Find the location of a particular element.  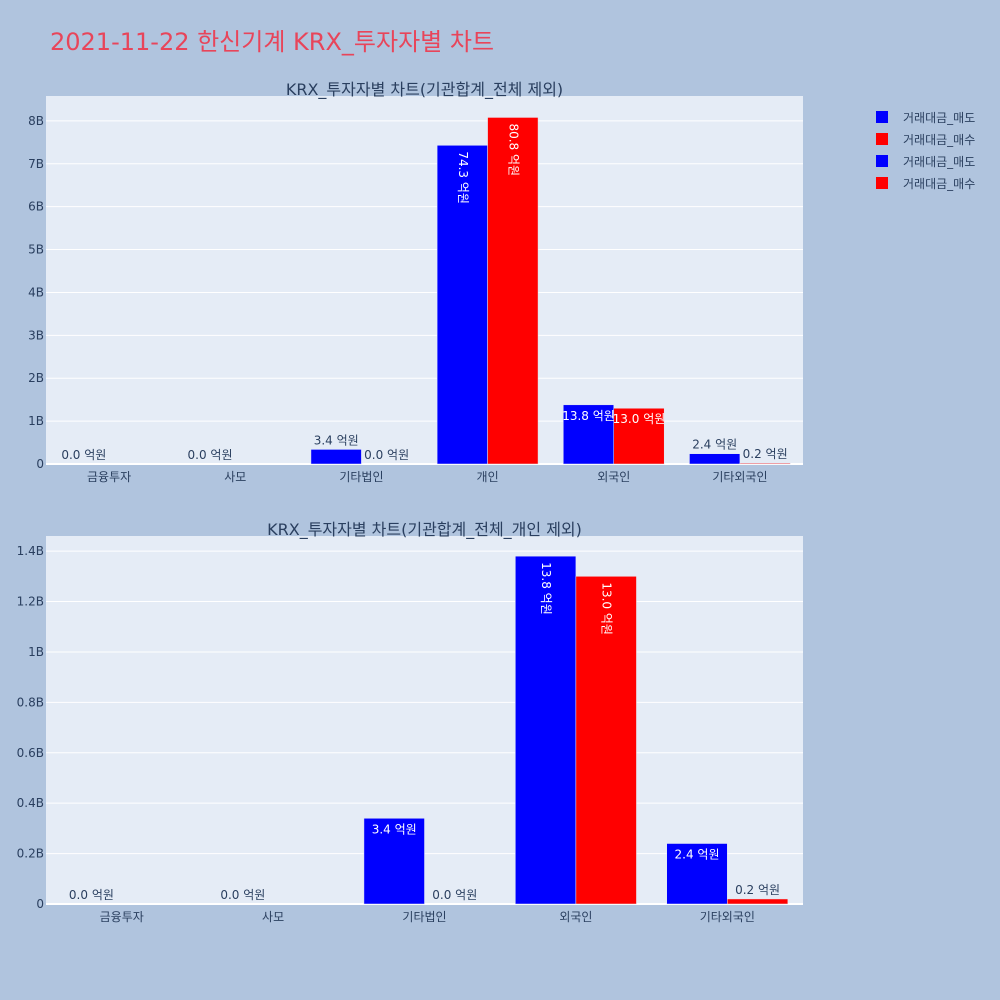

y-tick-label: 0.6B is located at coordinates (30, 753).